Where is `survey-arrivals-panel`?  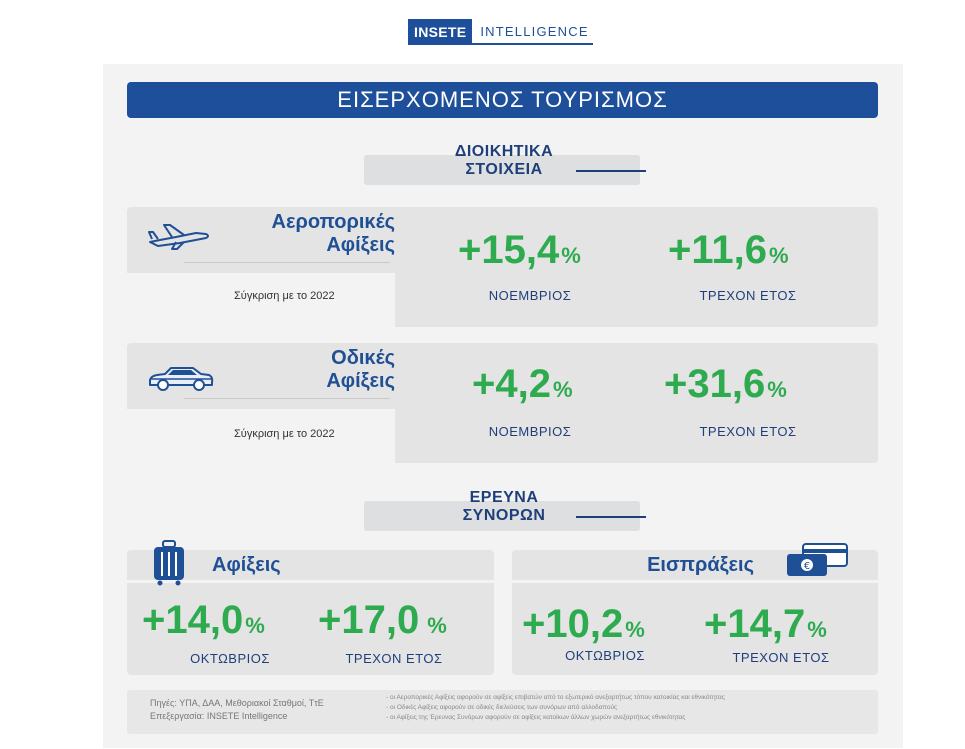 survey-arrivals-panel is located at coordinates (310, 612).